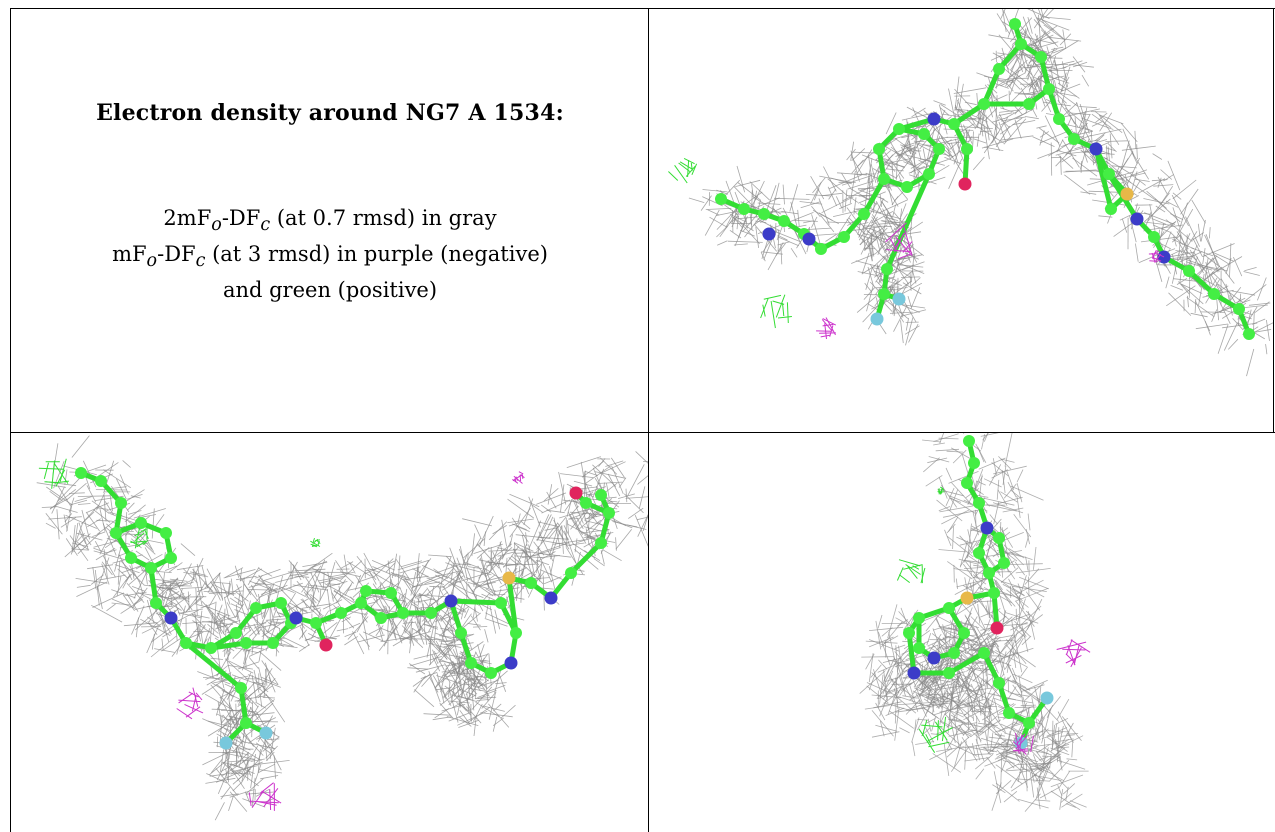  I want to click on diff-negative-1c, so click(1156, 256).